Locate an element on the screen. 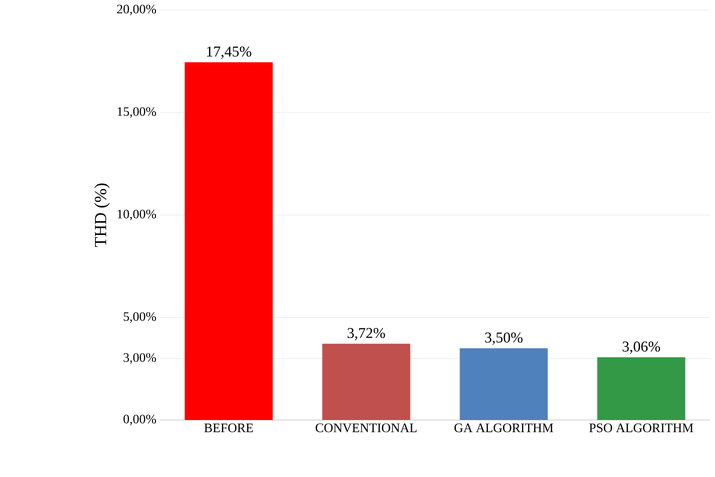 Image resolution: width=715 pixels, height=477 pixels. y-tick-label: 5,00% is located at coordinates (140, 317).